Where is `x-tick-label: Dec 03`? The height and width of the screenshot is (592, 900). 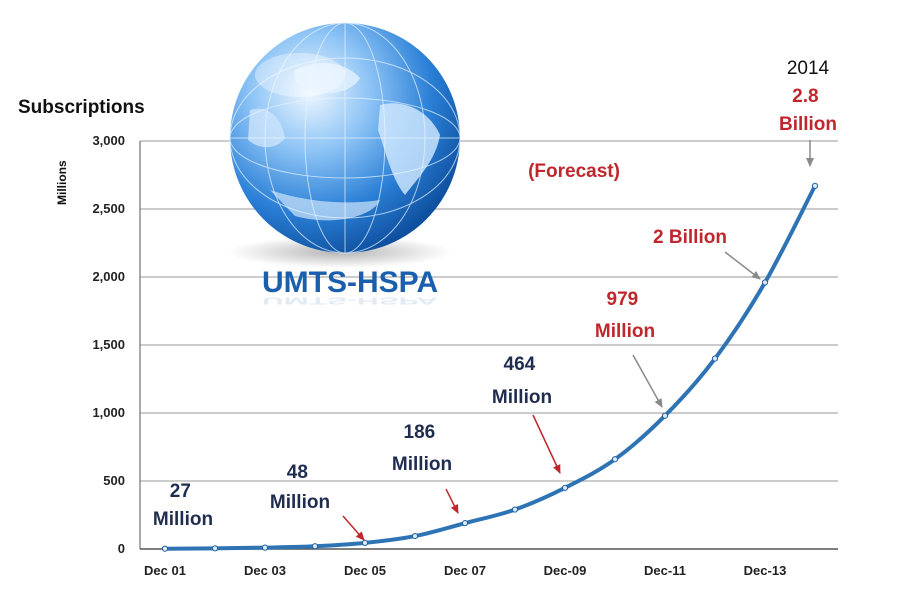
x-tick-label: Dec 03 is located at coordinates (265, 570).